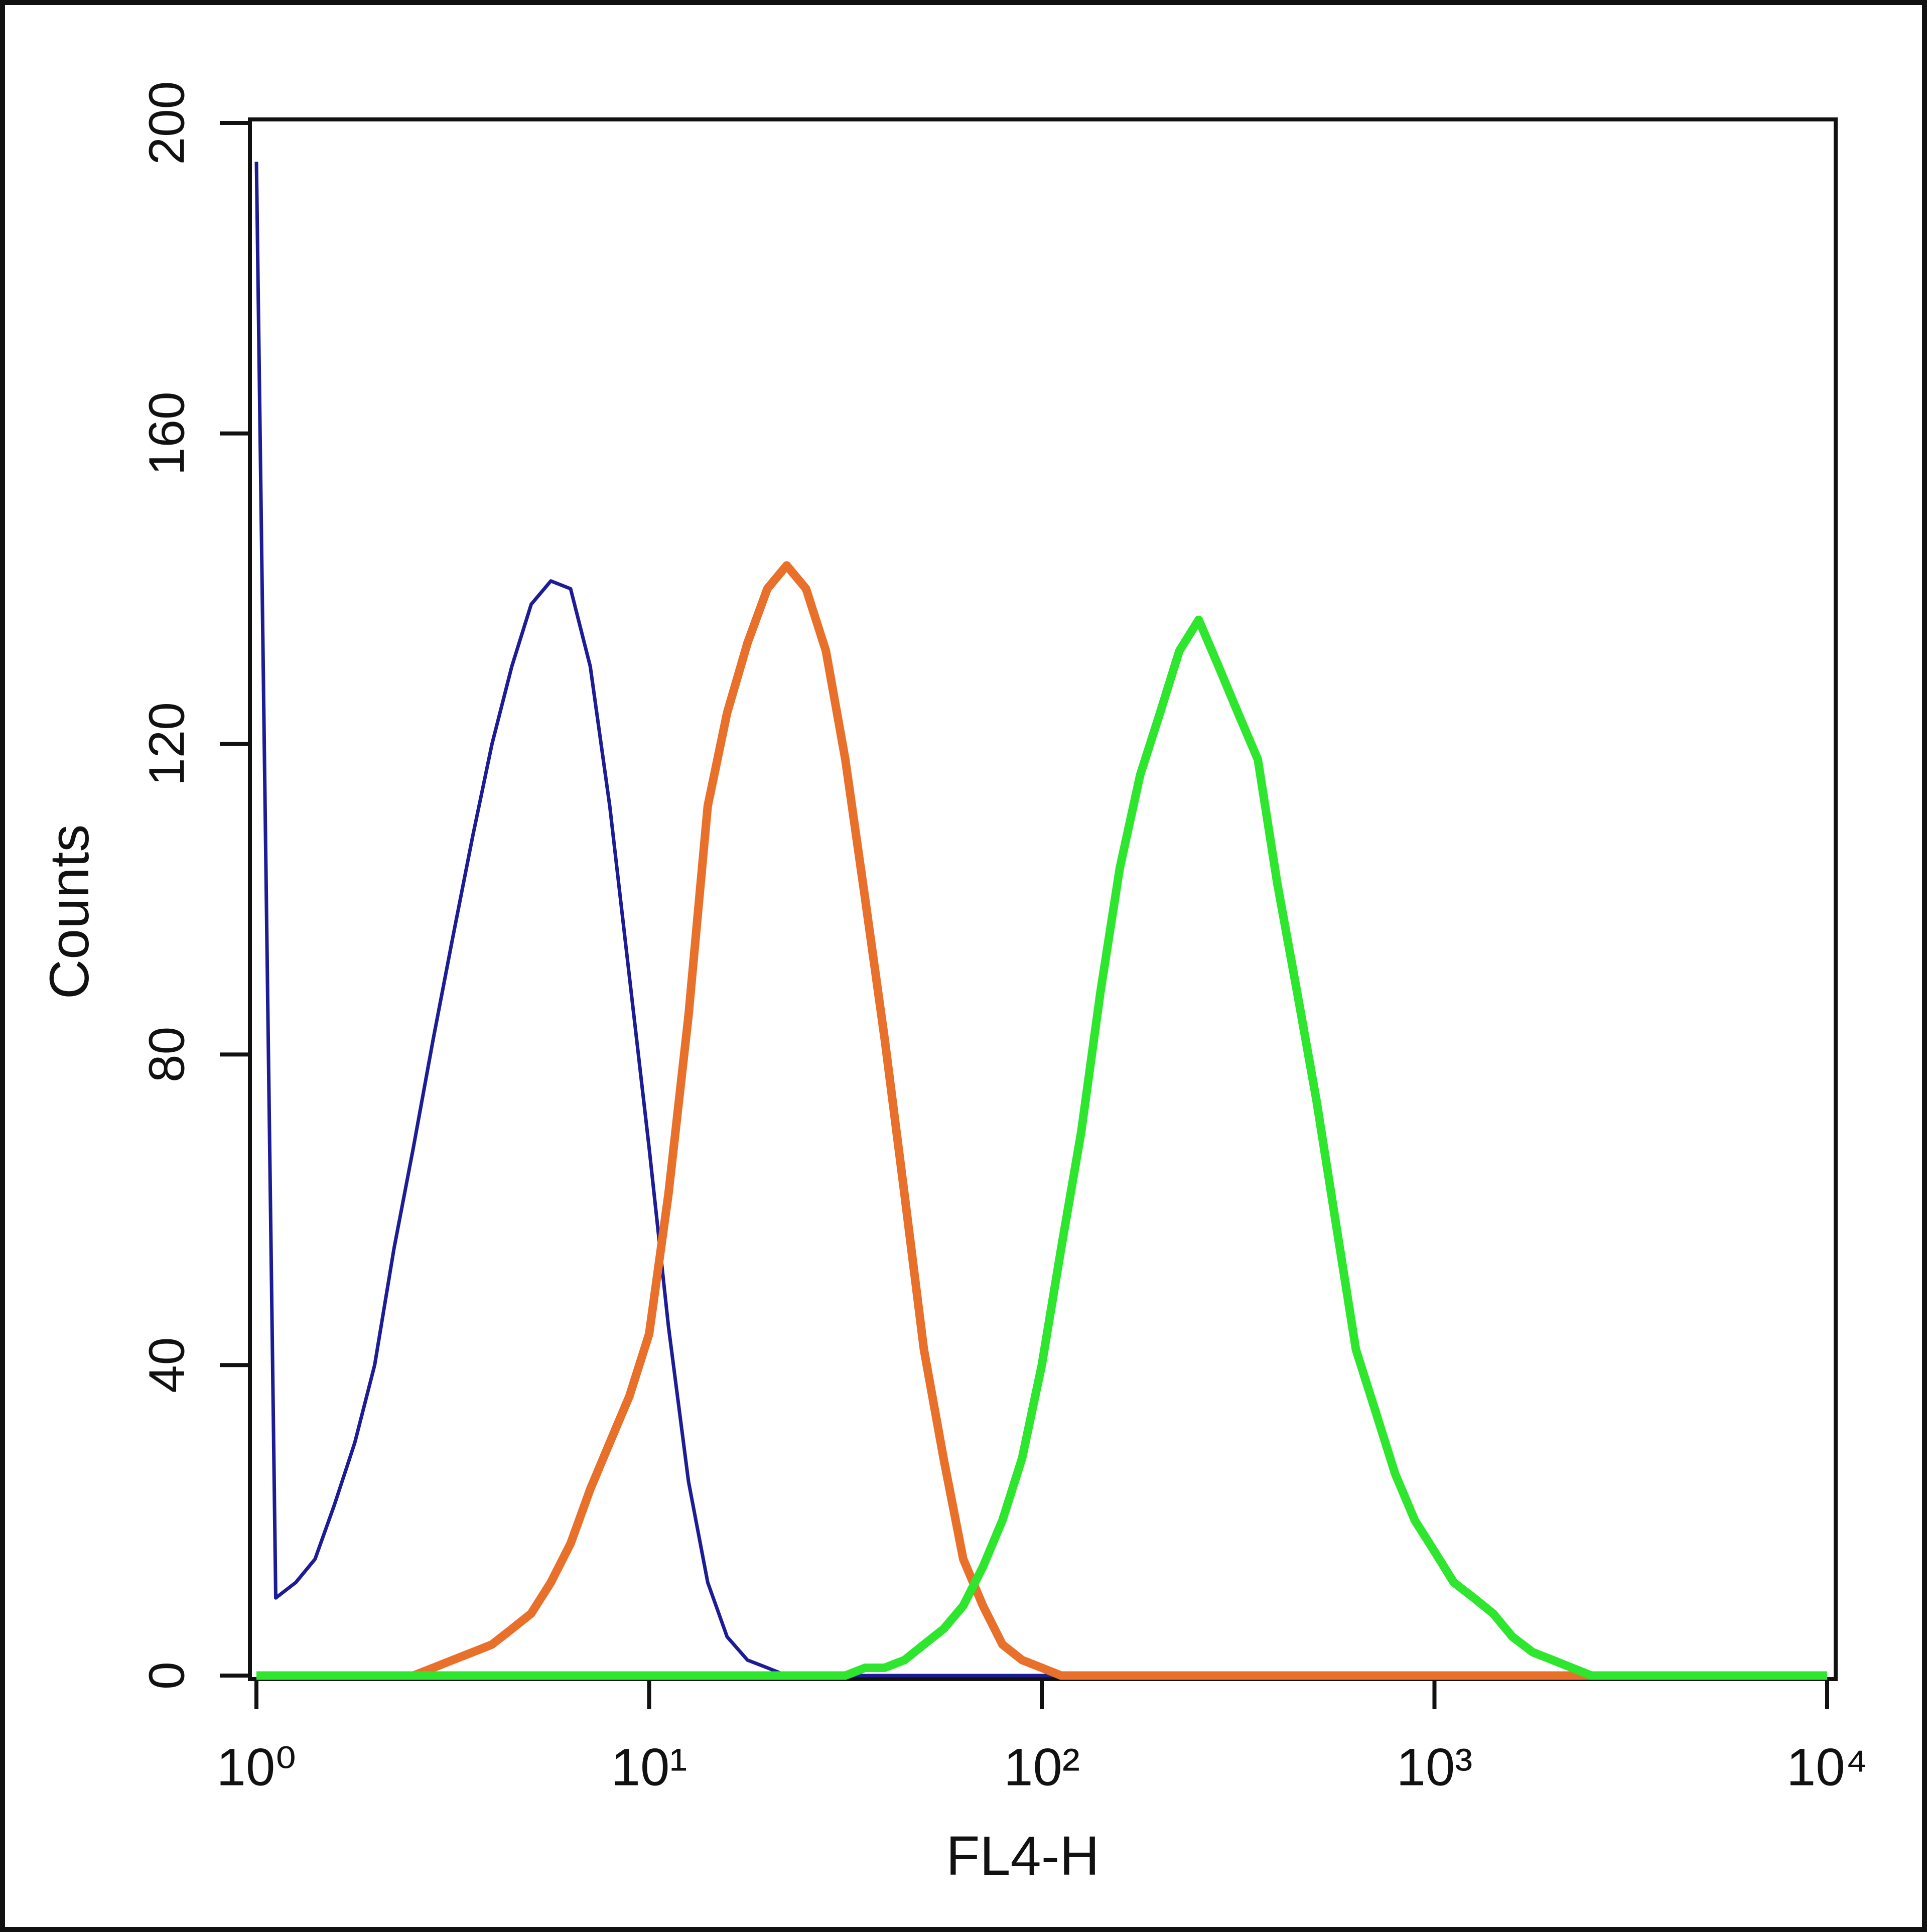 The width and height of the screenshot is (1927, 1932). Describe the element at coordinates (167, 1676) in the screenshot. I see `y-tick-label: 0` at that location.